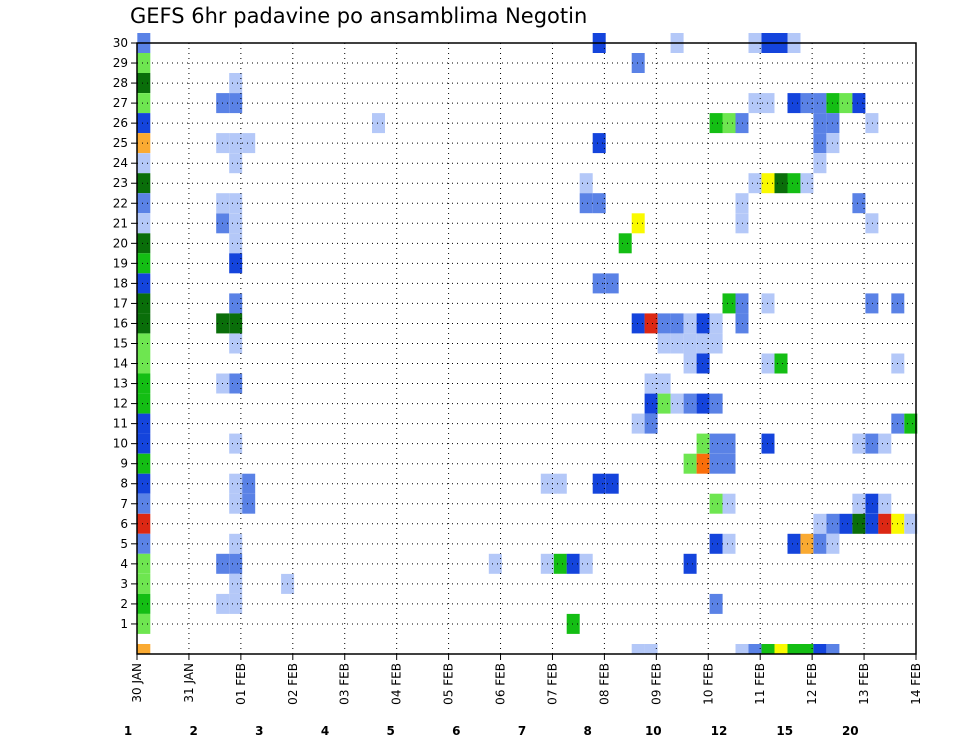  I want to click on x-tick-label: 11 FEB, so click(760, 684).